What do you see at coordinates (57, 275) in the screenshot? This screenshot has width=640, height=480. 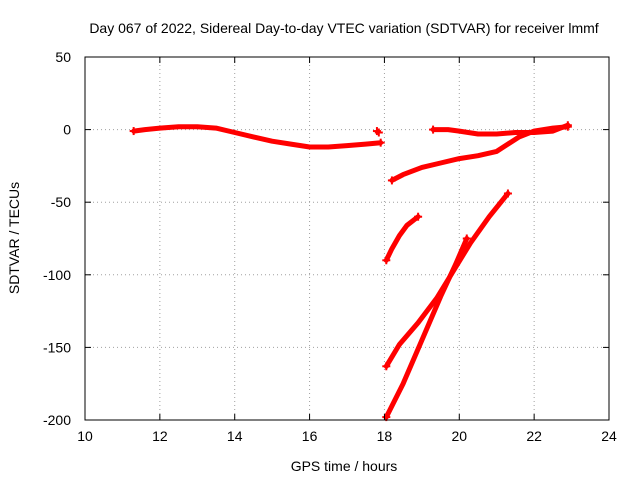 I see `y-tick-label: -100` at bounding box center [57, 275].